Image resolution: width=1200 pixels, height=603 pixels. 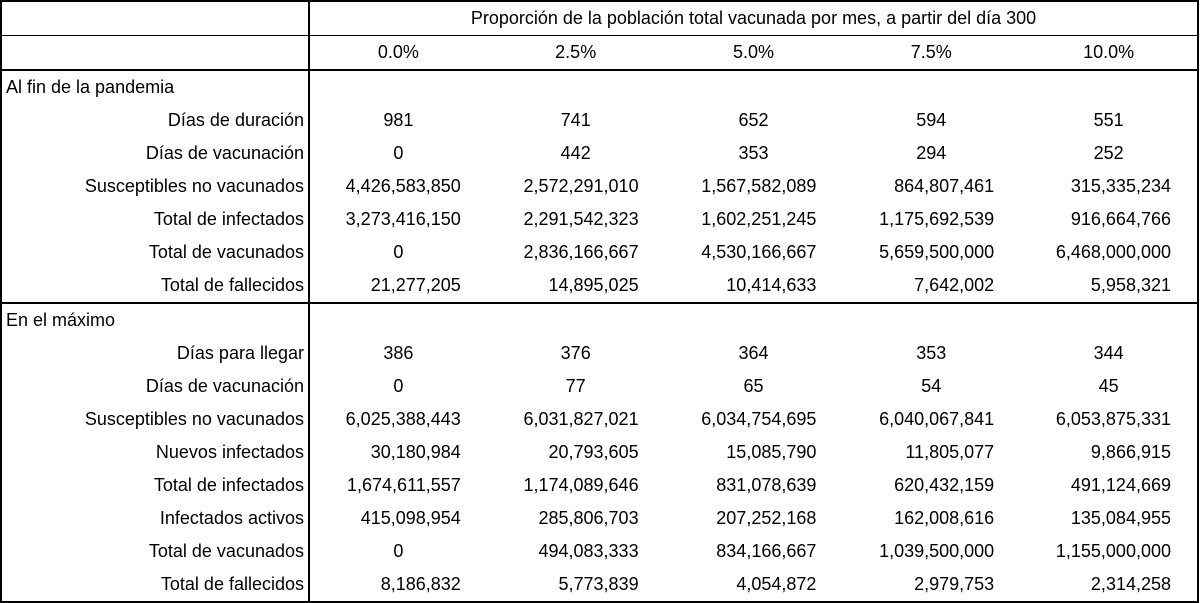 What do you see at coordinates (581, 252) in the screenshot?
I see `value-cell: 2,836,166,667` at bounding box center [581, 252].